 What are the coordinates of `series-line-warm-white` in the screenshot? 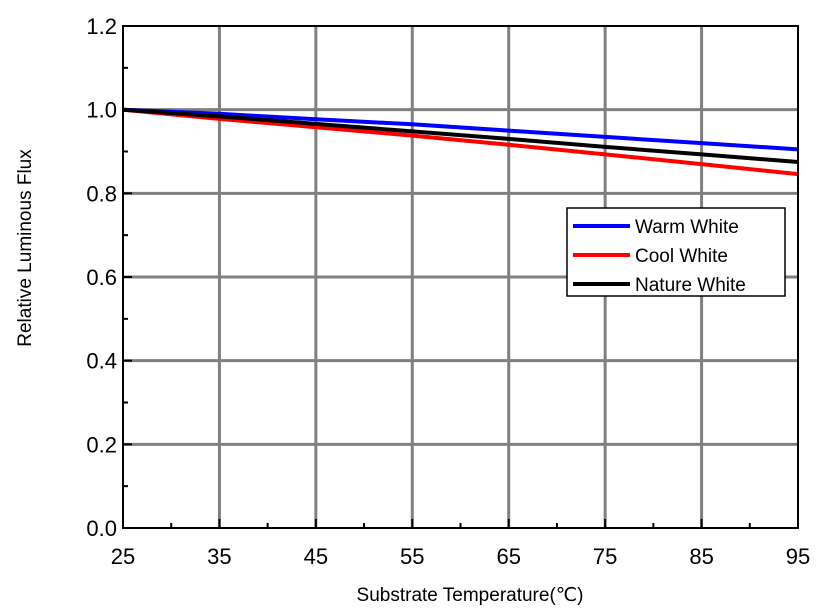 It's located at (460, 129).